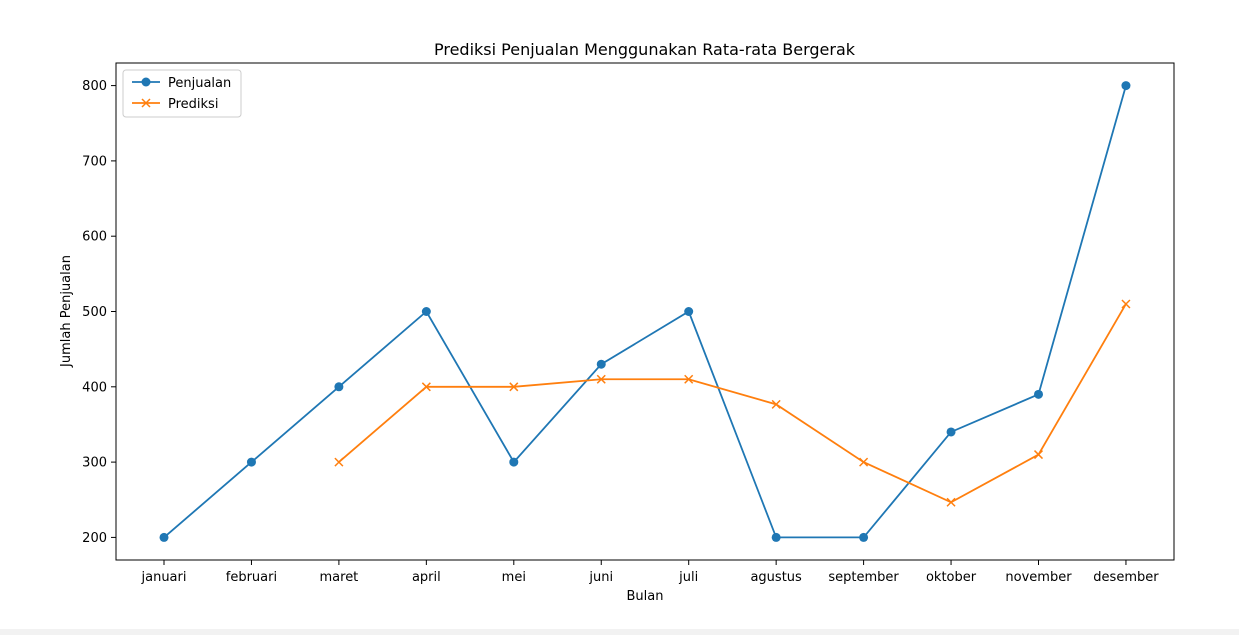 The image size is (1239, 635). What do you see at coordinates (182, 93) in the screenshot?
I see `legend: Penjualan Prediksi` at bounding box center [182, 93].